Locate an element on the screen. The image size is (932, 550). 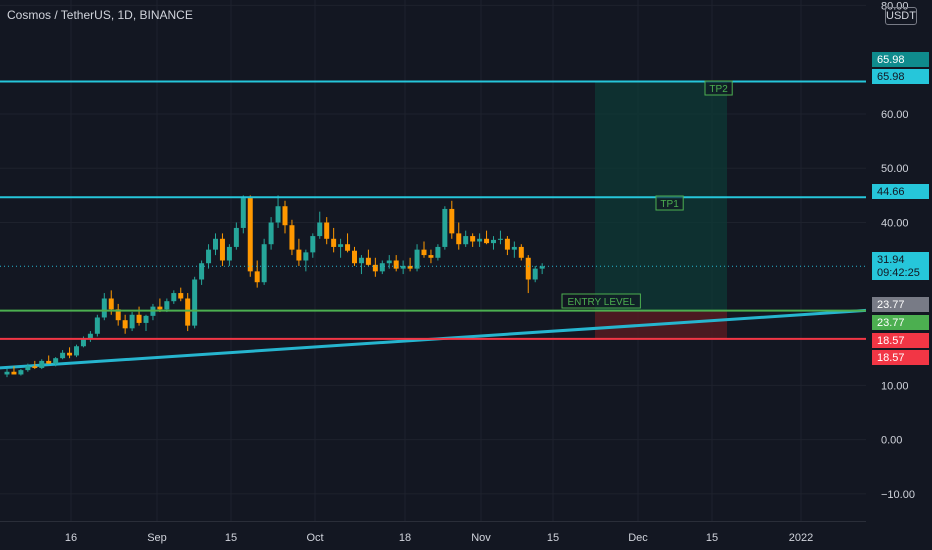
price-tag-tp1-bg is located at coordinates (900, 191).